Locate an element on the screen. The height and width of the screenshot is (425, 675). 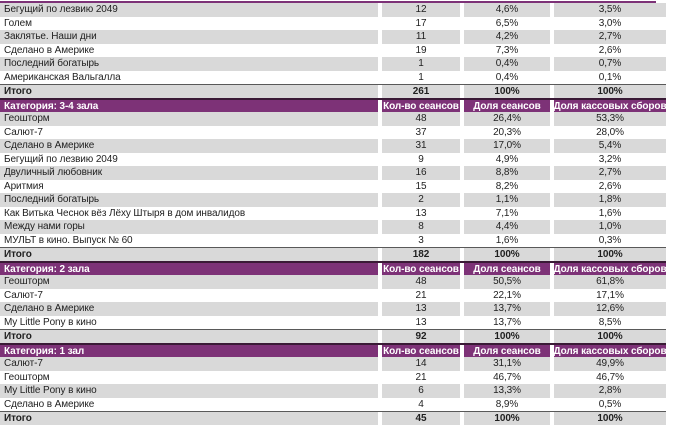
sessions-share-cell: 13,7% is located at coordinates (507, 309).